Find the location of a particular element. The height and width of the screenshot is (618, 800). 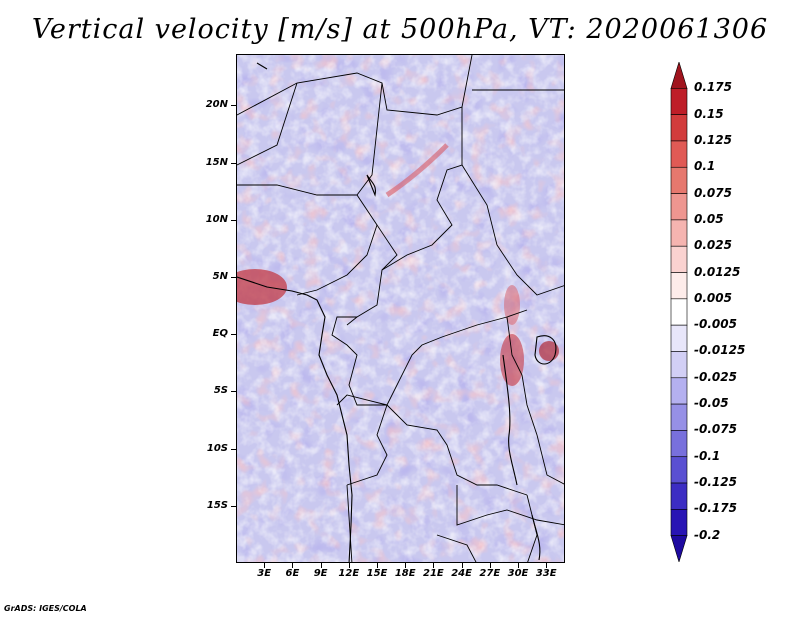

lake-tanganyika is located at coordinates (510, 420).